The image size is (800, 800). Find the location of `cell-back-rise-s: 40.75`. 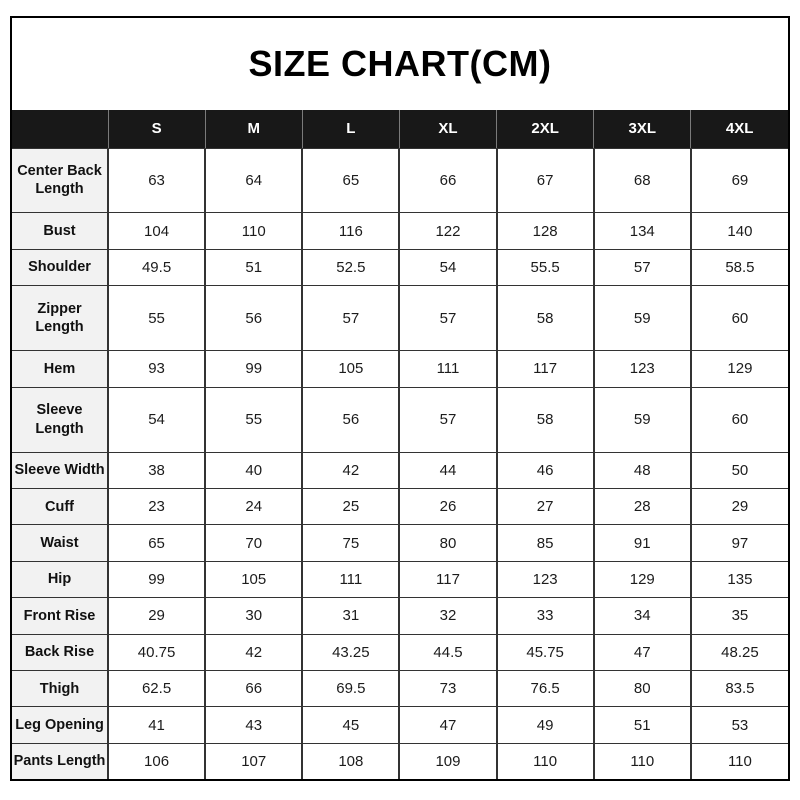

cell-back-rise-s: 40.75 is located at coordinates (156, 652).